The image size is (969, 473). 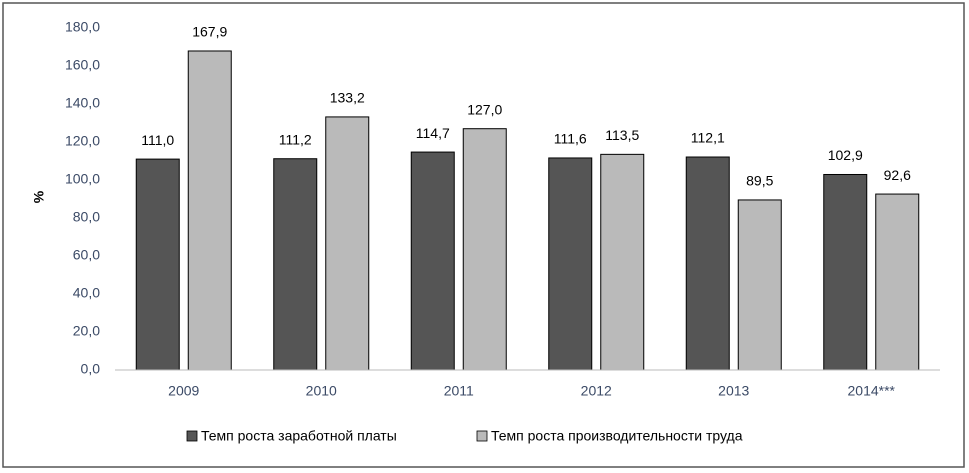 I want to click on legend-label: Темп роста заработной платы, so click(x=299, y=436).